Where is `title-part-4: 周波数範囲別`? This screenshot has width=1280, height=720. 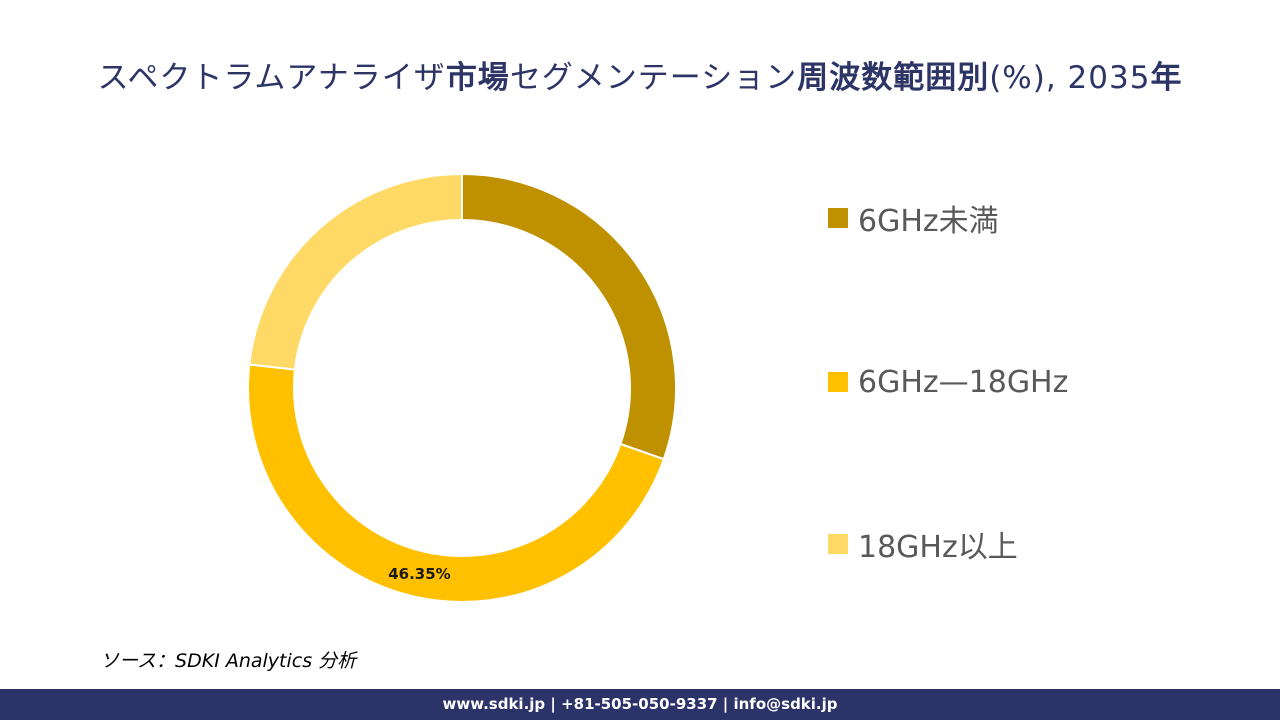 title-part-4: 周波数範囲別 is located at coordinates (893, 78).